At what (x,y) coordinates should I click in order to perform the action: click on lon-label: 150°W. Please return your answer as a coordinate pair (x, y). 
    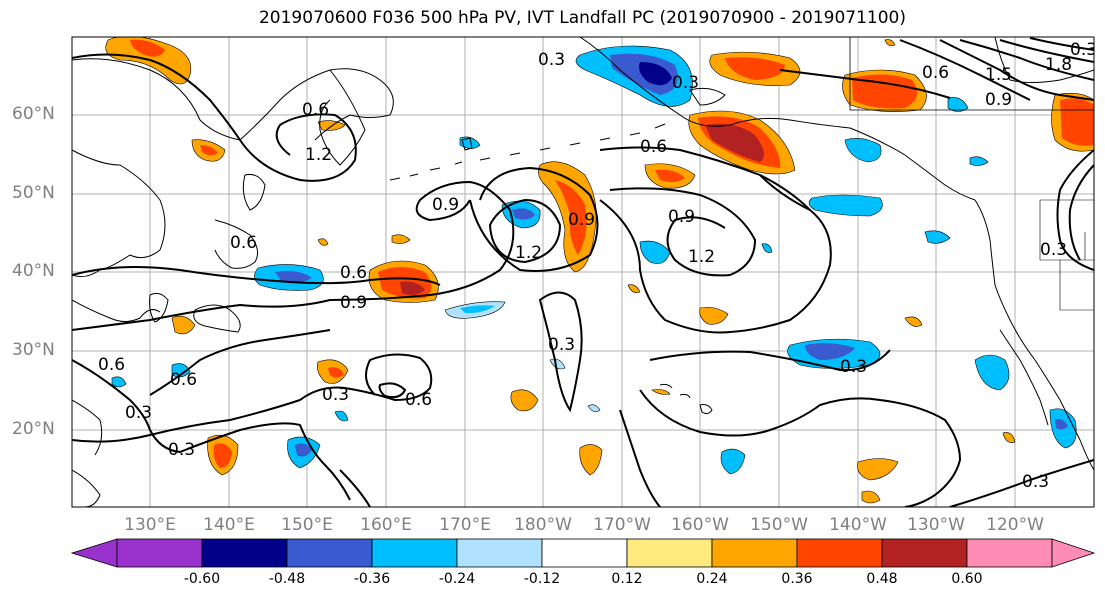
    Looking at the image, I should click on (779, 525).